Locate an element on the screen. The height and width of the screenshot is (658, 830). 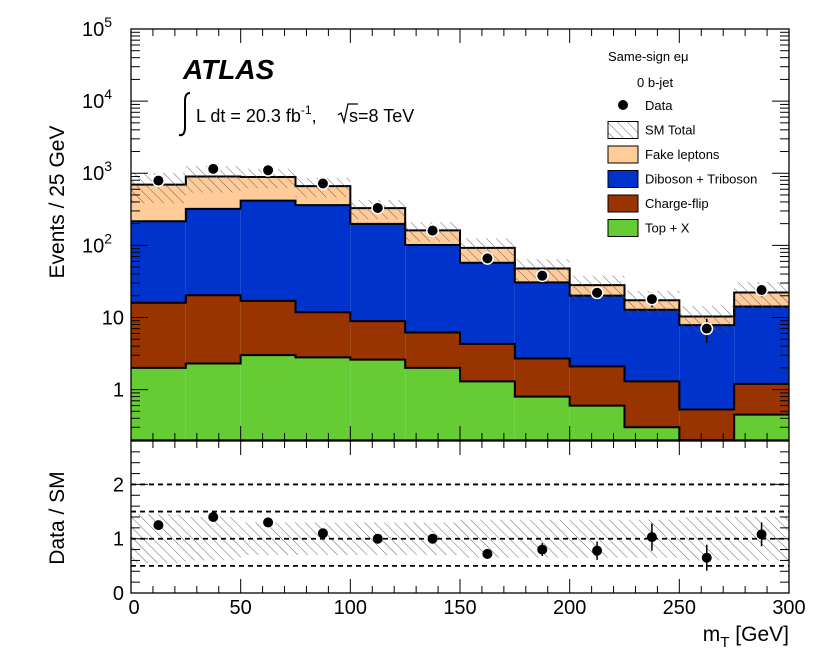
legend-label: SM Total is located at coordinates (670, 130).